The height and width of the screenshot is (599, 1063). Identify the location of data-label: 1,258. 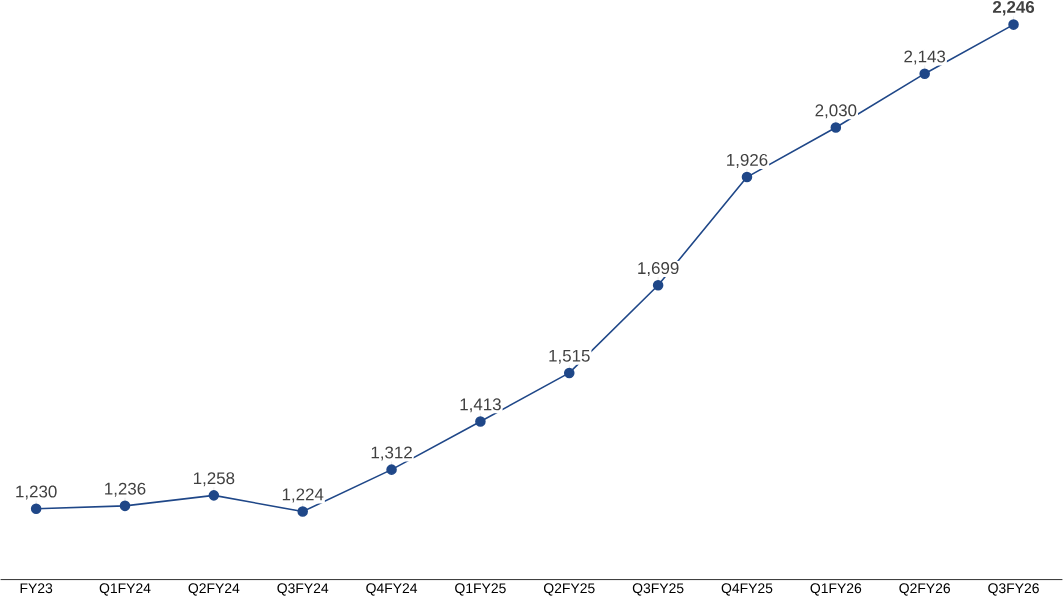
(214, 479).